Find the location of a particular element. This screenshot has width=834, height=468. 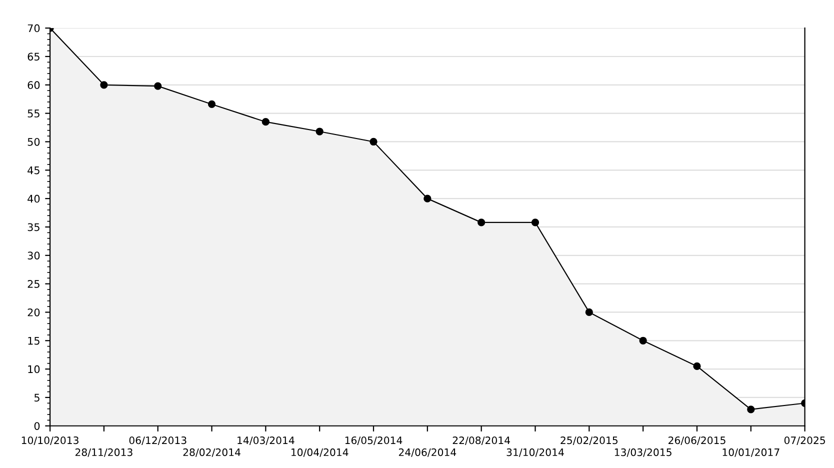

x-tick-label: 24/06/2014 is located at coordinates (427, 452).